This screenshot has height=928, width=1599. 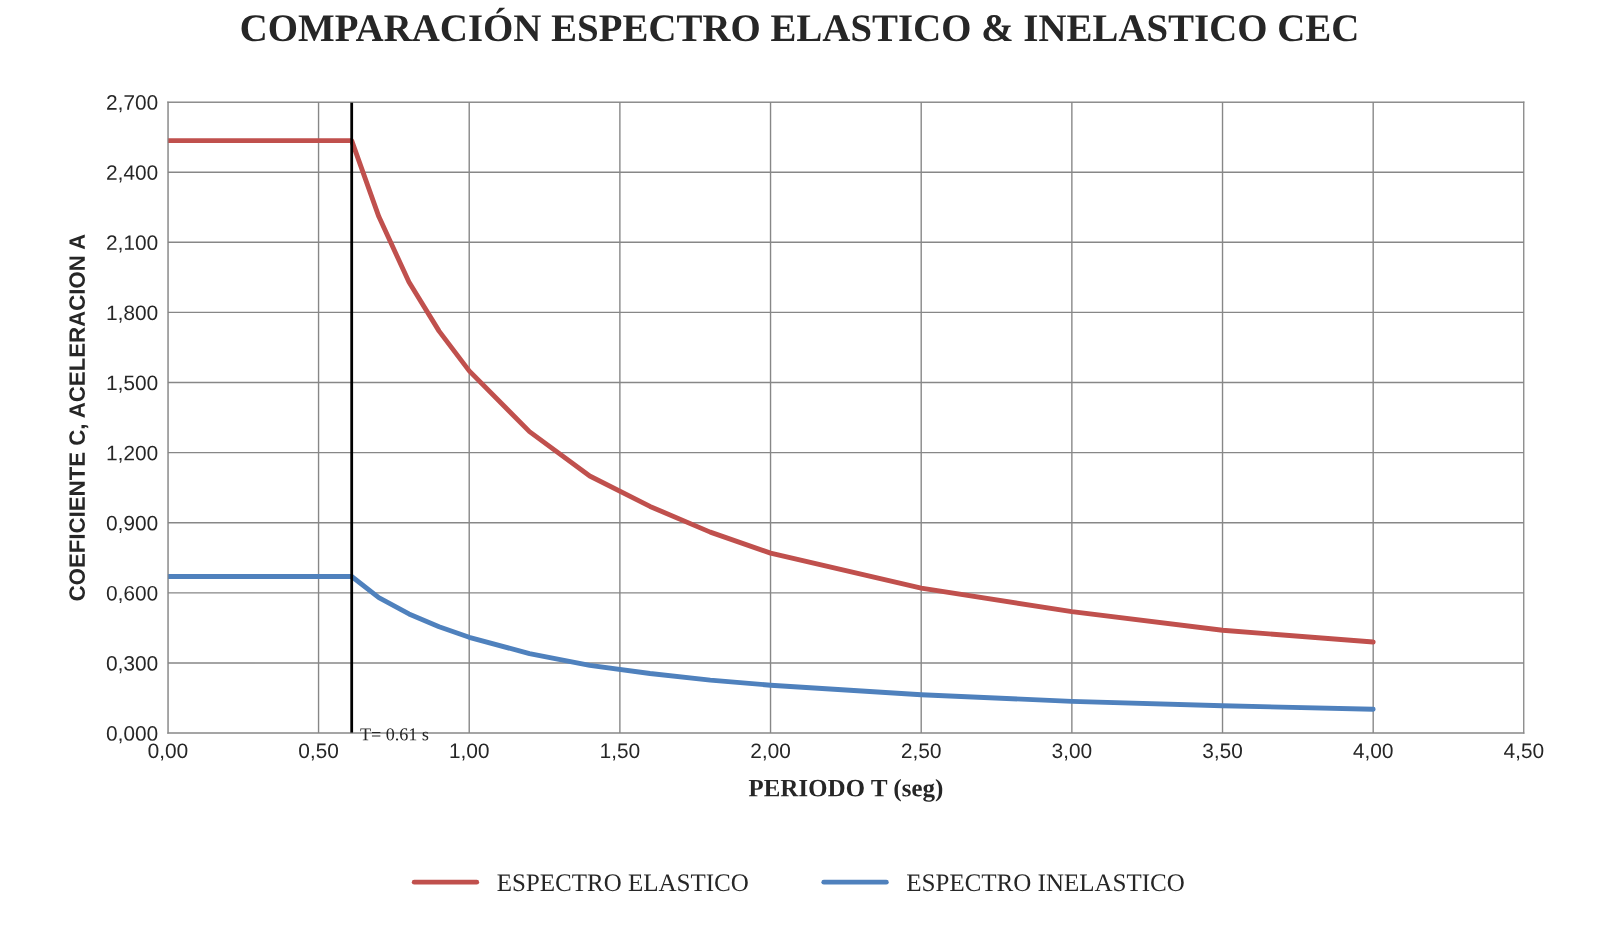 What do you see at coordinates (620, 752) in the screenshot?
I see `x-tick-label: 1,50` at bounding box center [620, 752].